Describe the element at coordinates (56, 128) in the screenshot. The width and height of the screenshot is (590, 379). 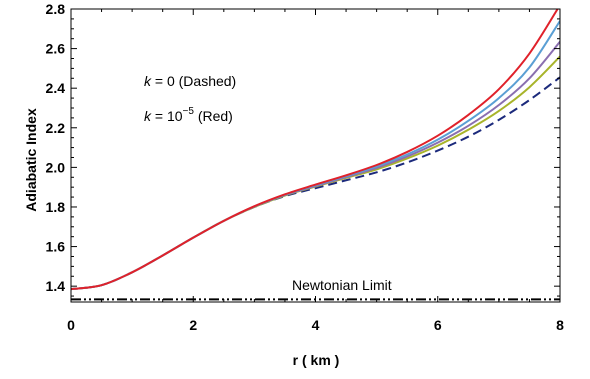
I see `y-tick-label-4: 2.2` at that location.